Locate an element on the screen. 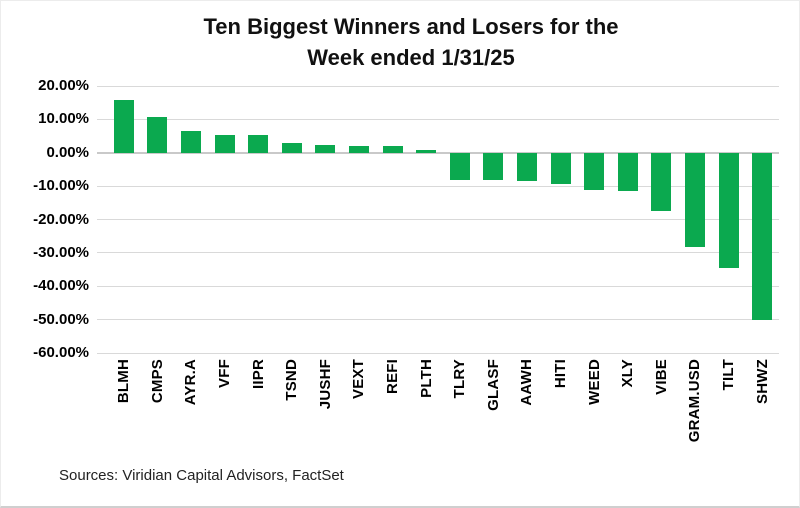 The height and width of the screenshot is (508, 800). x-axis-category-label: TLRY is located at coordinates (460, 379).